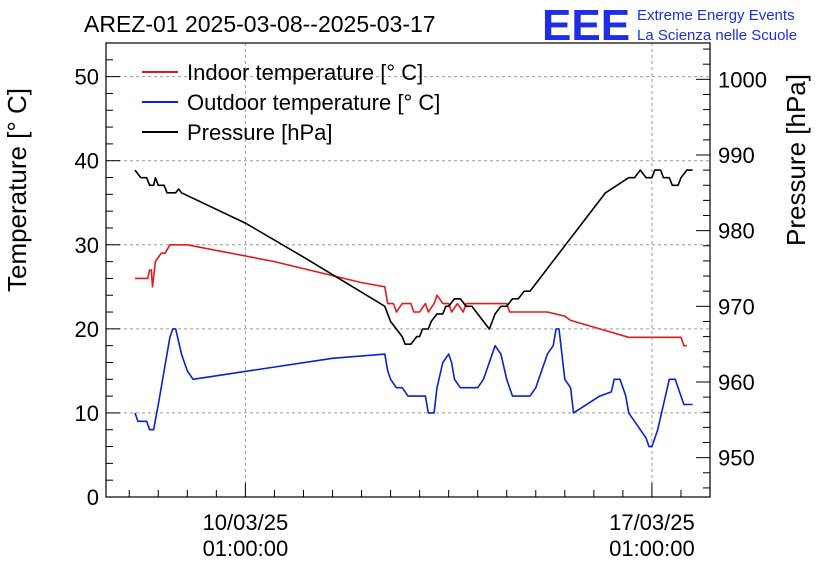 Image resolution: width=836 pixels, height=572 pixels. I want to click on y-tick-label-right: 990, so click(736, 155).